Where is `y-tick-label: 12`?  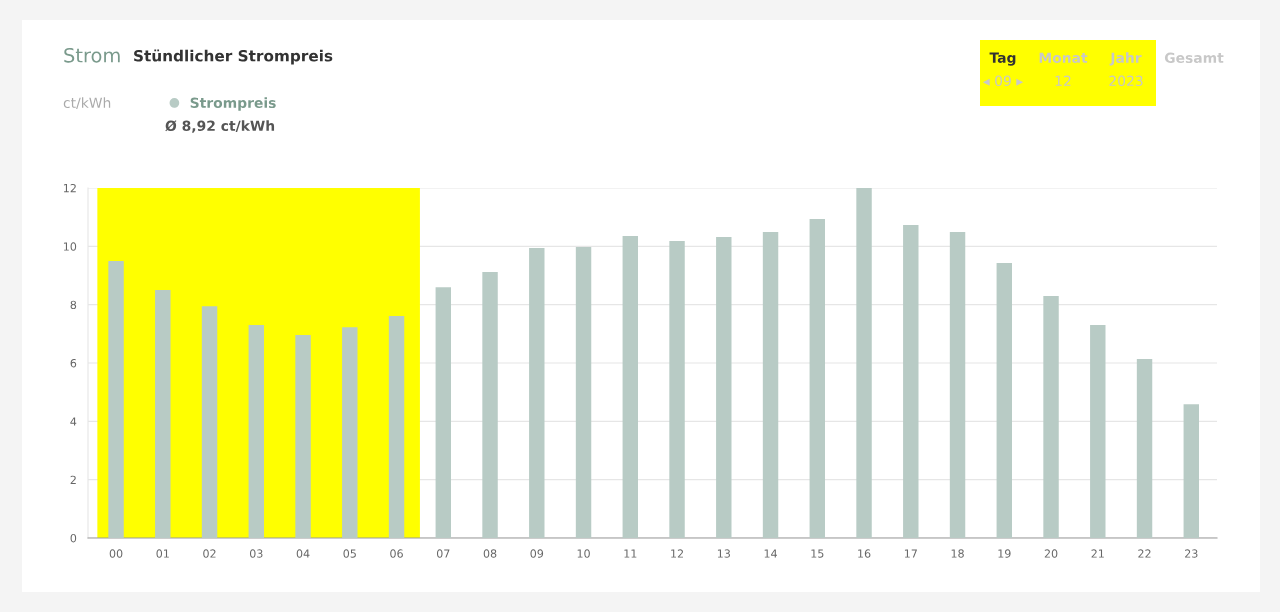 y-tick-label: 12 is located at coordinates (69, 188).